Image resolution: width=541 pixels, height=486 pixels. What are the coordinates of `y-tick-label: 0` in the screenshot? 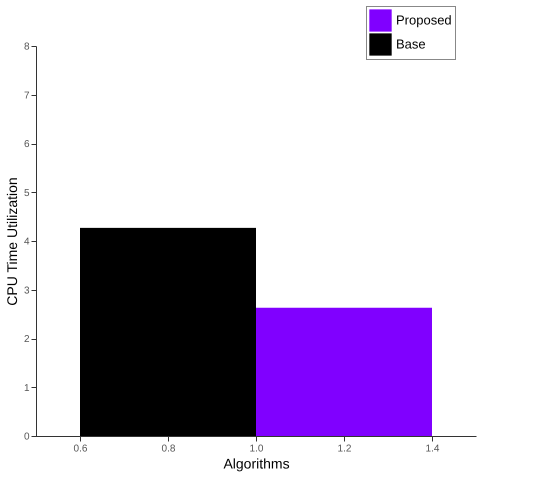 It's located at (27, 437).